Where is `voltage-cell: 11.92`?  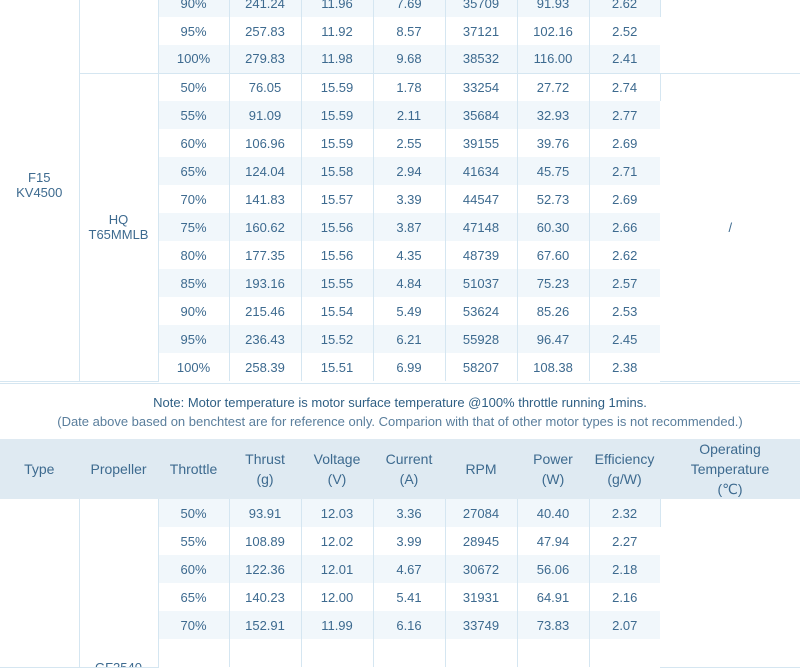
voltage-cell: 11.92 is located at coordinates (337, 31).